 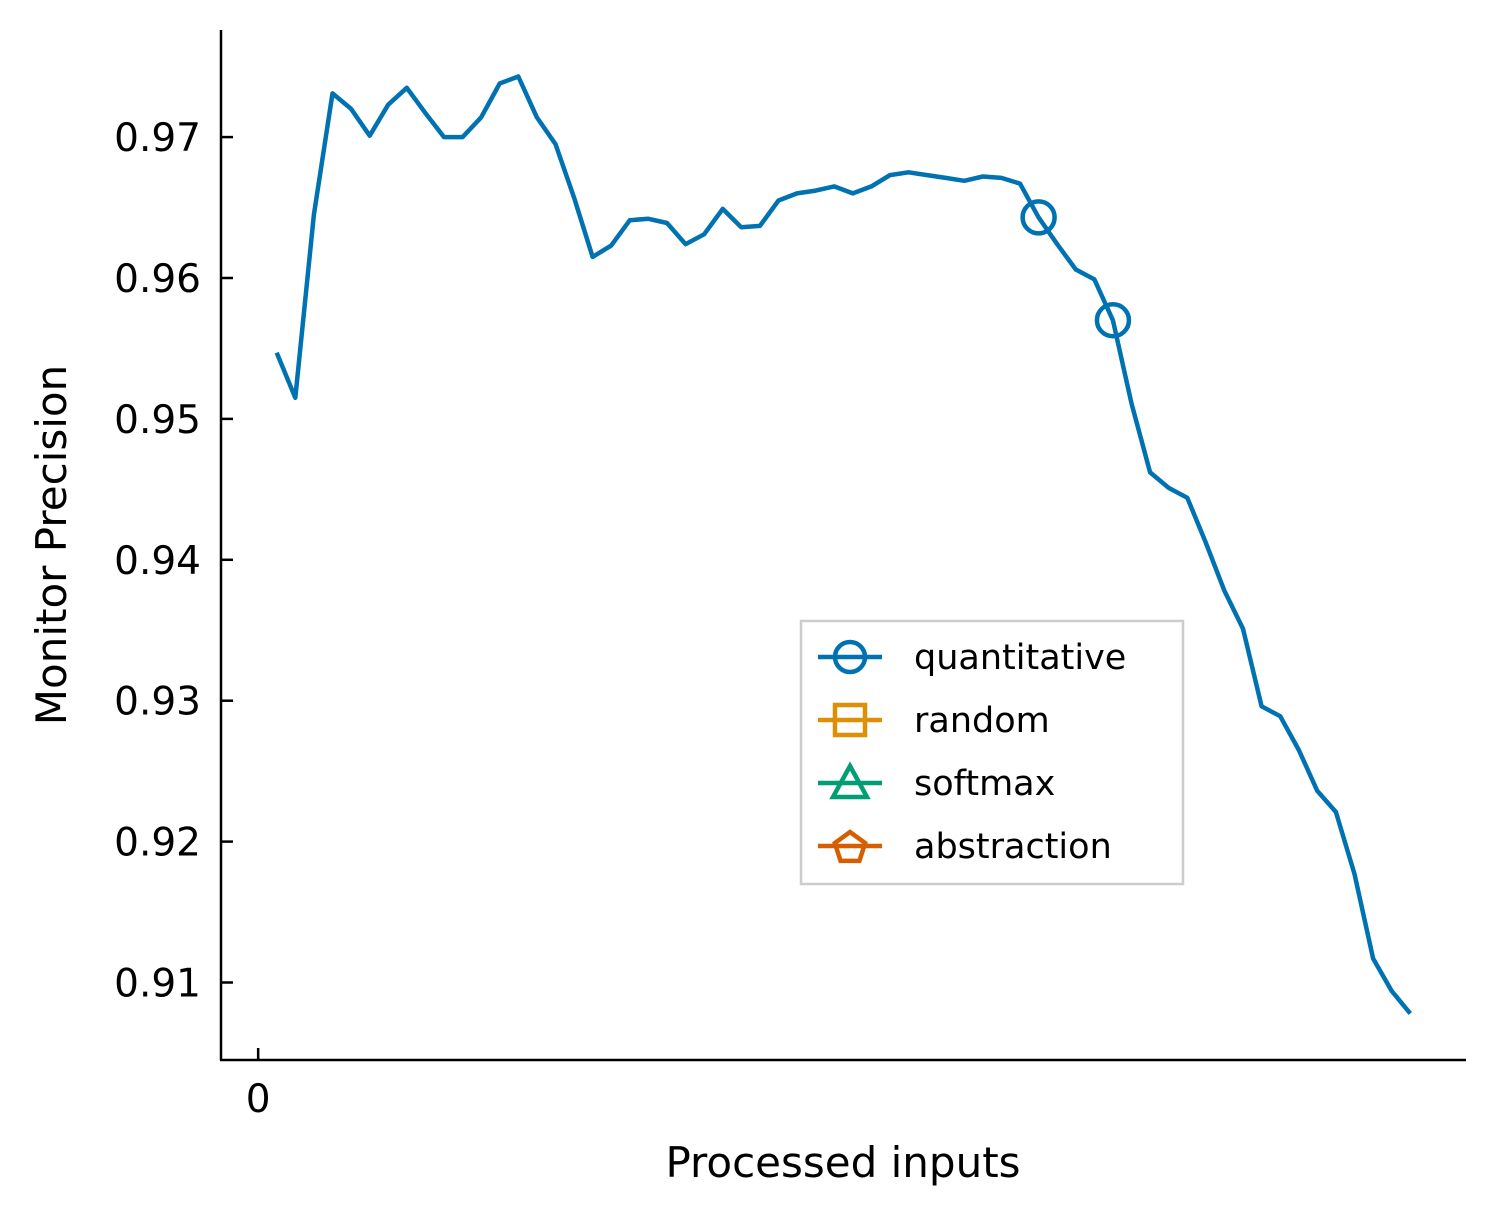 I want to click on y-ticks: 0.91 0.92 0.93 0.94 0.95 0.96 0.97, so click(x=173, y=561).